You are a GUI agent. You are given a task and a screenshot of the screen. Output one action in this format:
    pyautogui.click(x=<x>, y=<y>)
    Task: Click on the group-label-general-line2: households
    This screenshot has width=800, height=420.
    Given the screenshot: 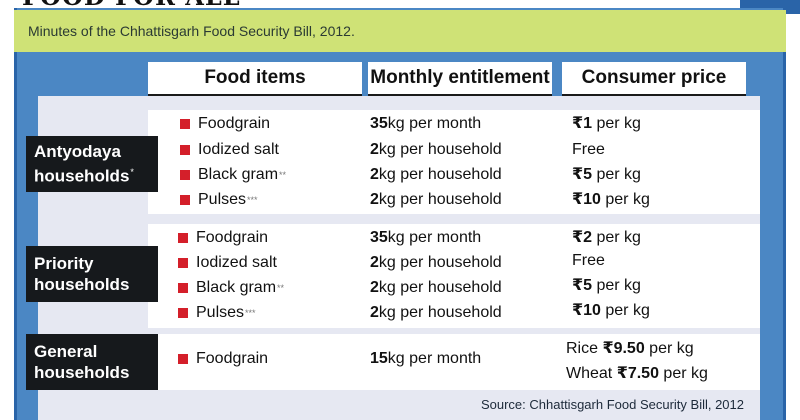 What is the action you would take?
    pyautogui.click(x=82, y=372)
    